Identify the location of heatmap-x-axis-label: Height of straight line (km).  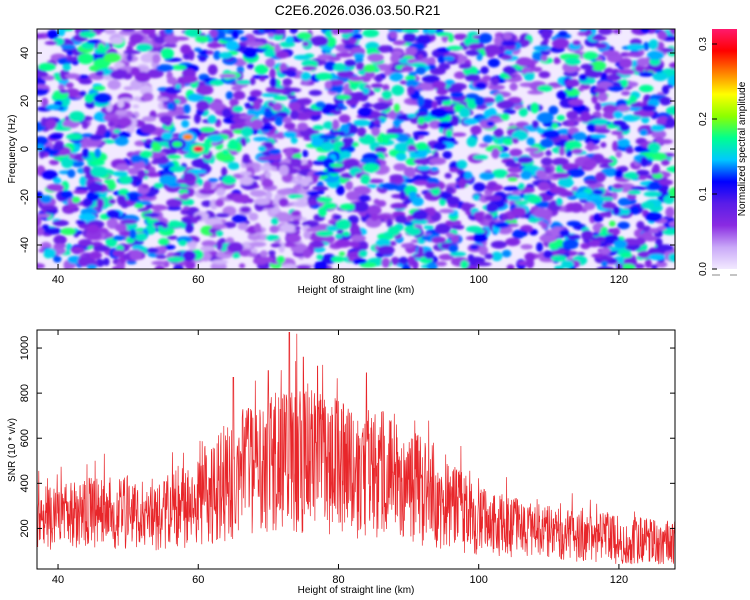
(356, 290).